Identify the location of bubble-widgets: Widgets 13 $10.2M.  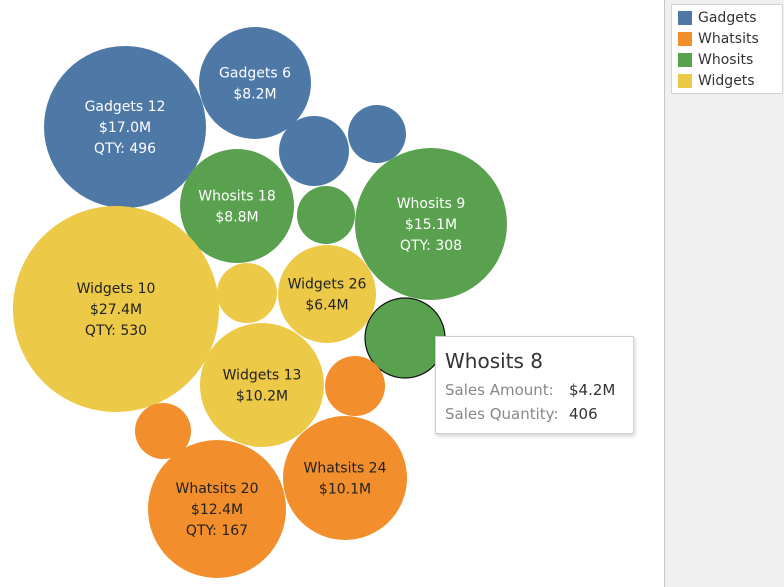
(262, 385).